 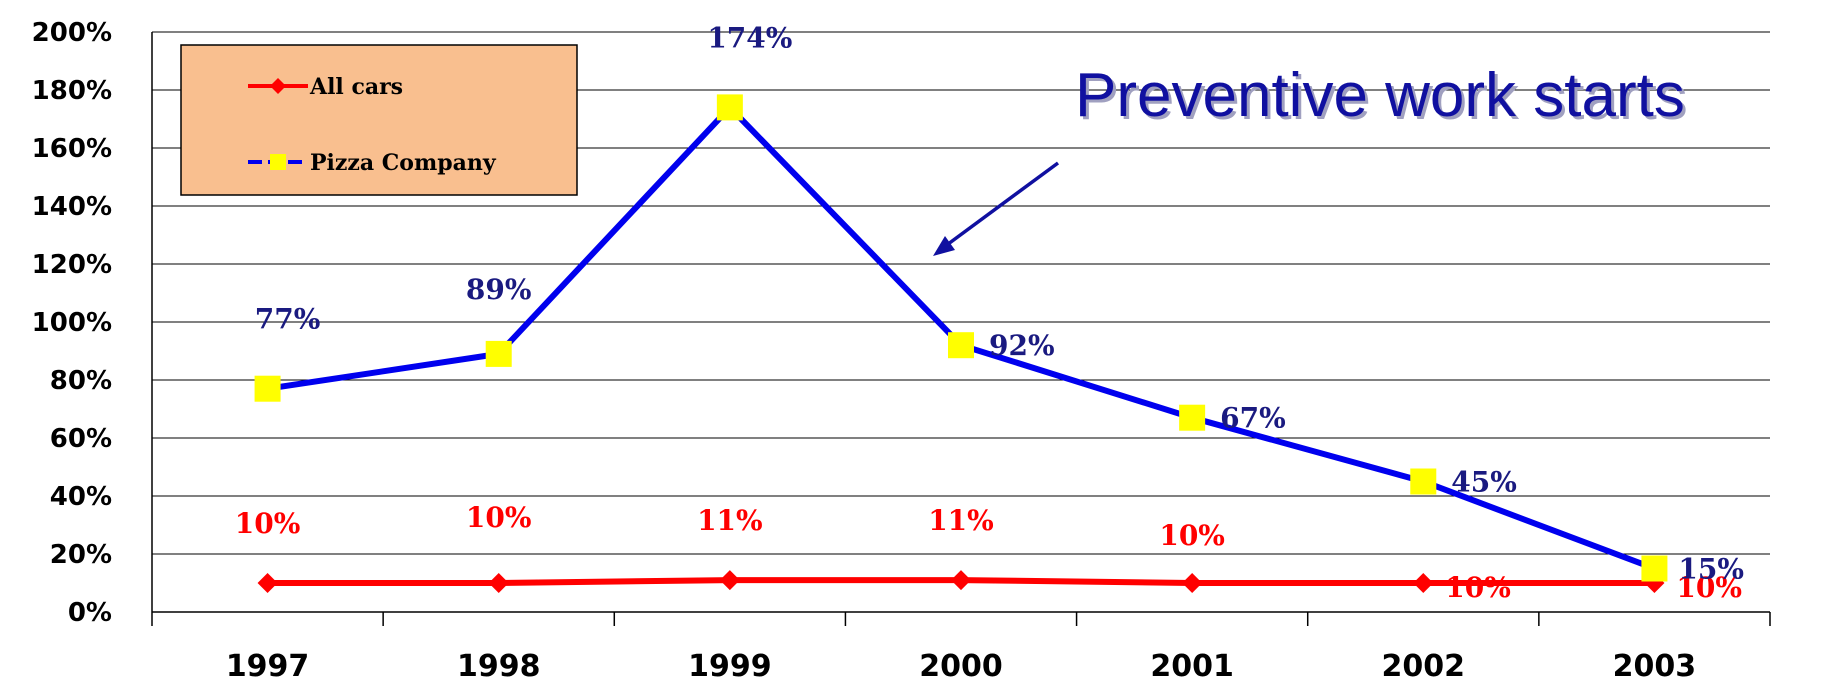 I want to click on data-label-pizza: 174%, so click(x=749, y=37).